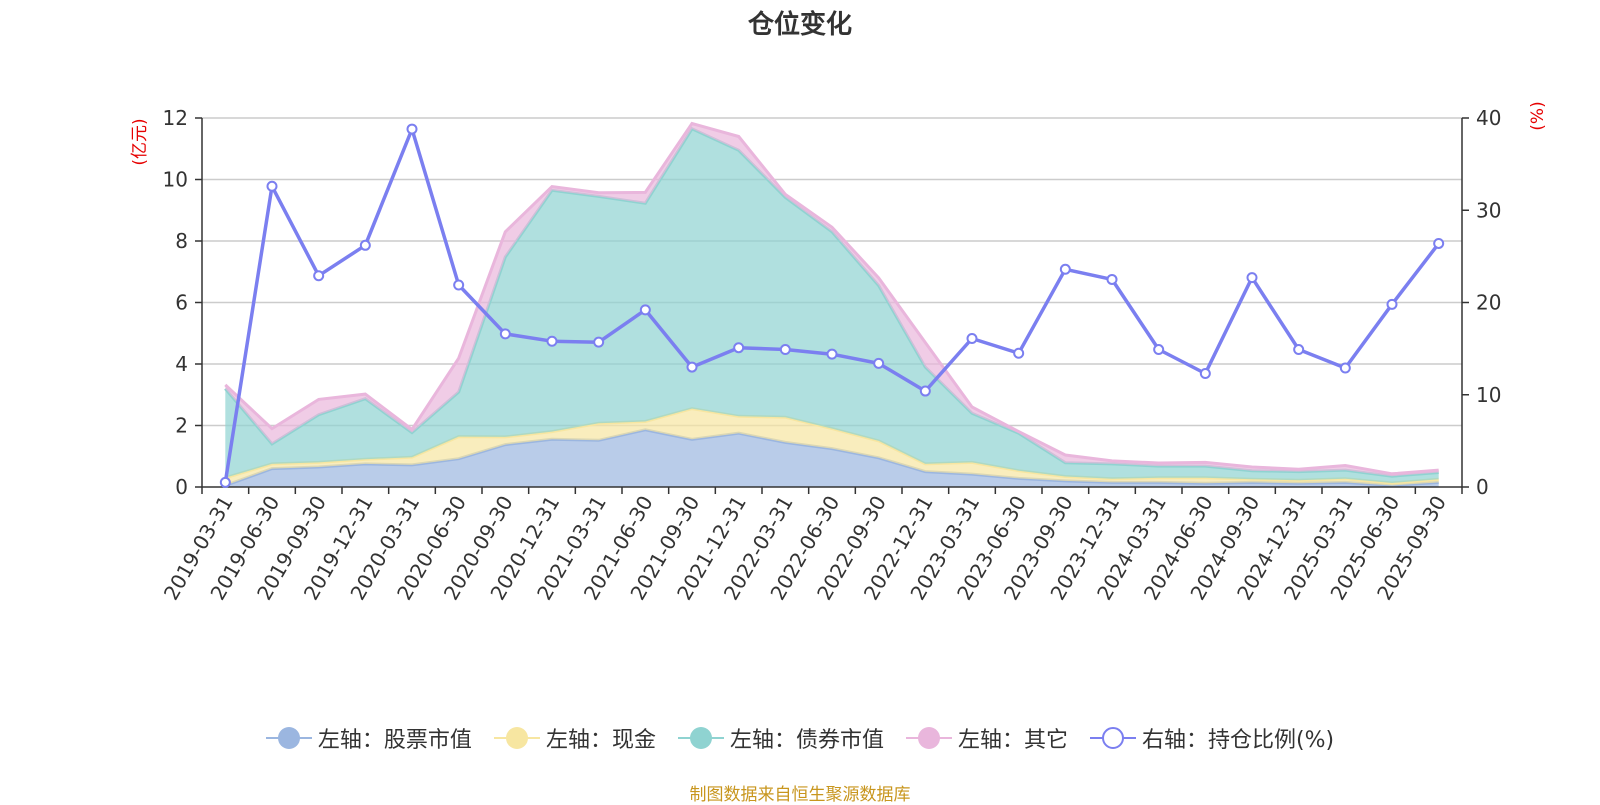 Image resolution: width=1600 pixels, height=805 pixels. I want to click on area-cash, so click(832, 447).